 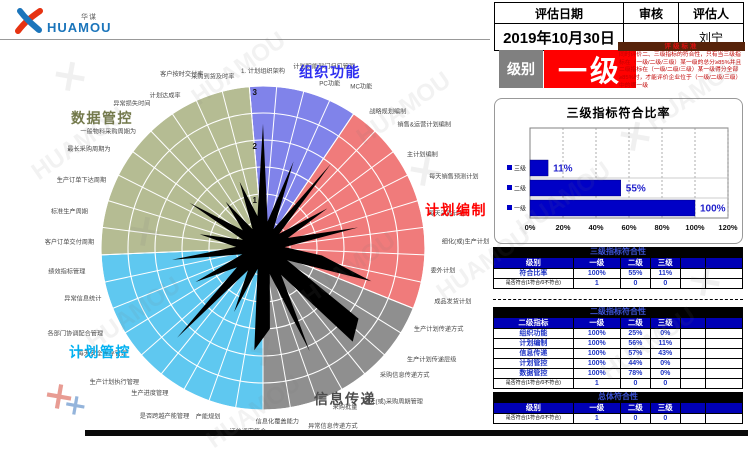 What do you see at coordinates (530, 227) in the screenshot?
I see `x-axis-tick: 0%` at bounding box center [530, 227].